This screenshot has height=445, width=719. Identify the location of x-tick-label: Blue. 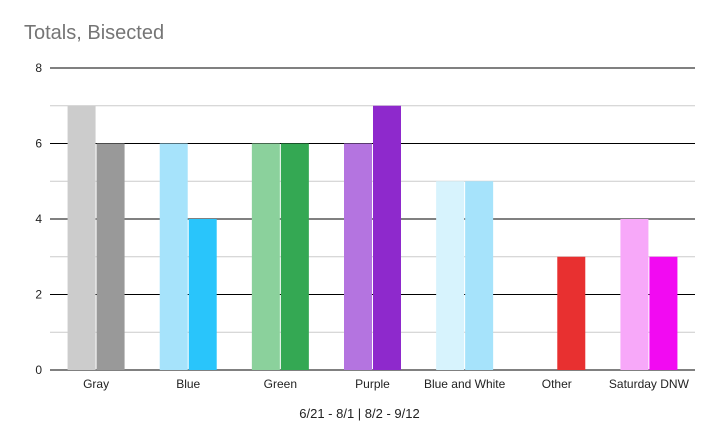
(188, 384).